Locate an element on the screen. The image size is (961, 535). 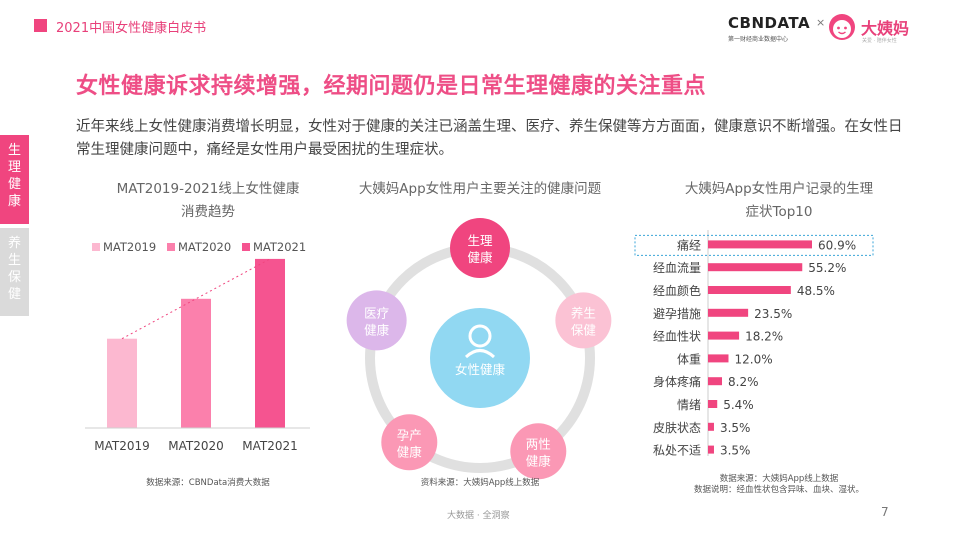
legend-label: MAT2021 is located at coordinates (279, 247).